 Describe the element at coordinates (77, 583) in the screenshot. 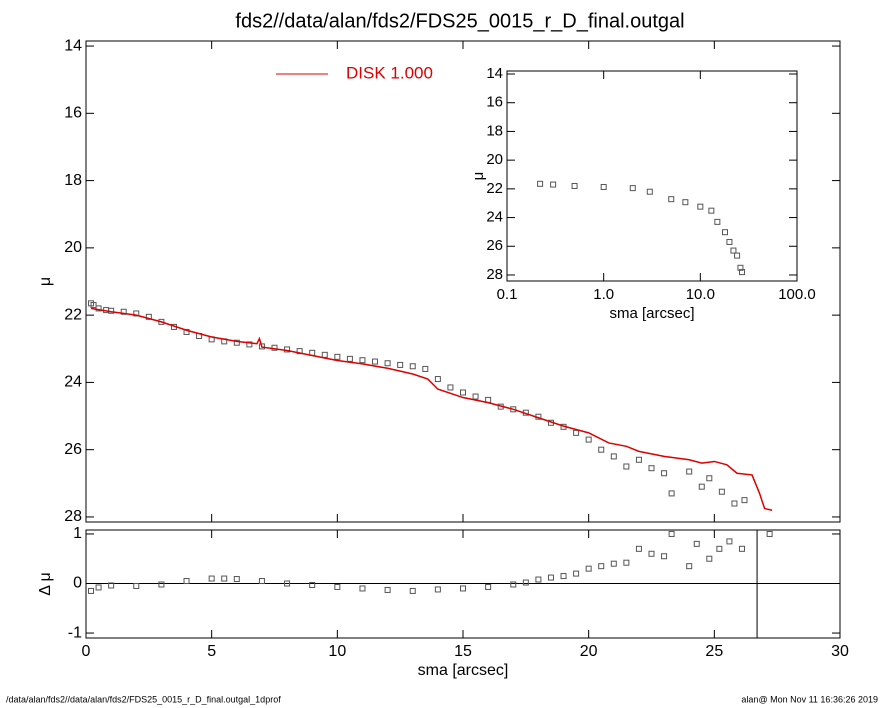

I see `y-tick-label: 0` at that location.